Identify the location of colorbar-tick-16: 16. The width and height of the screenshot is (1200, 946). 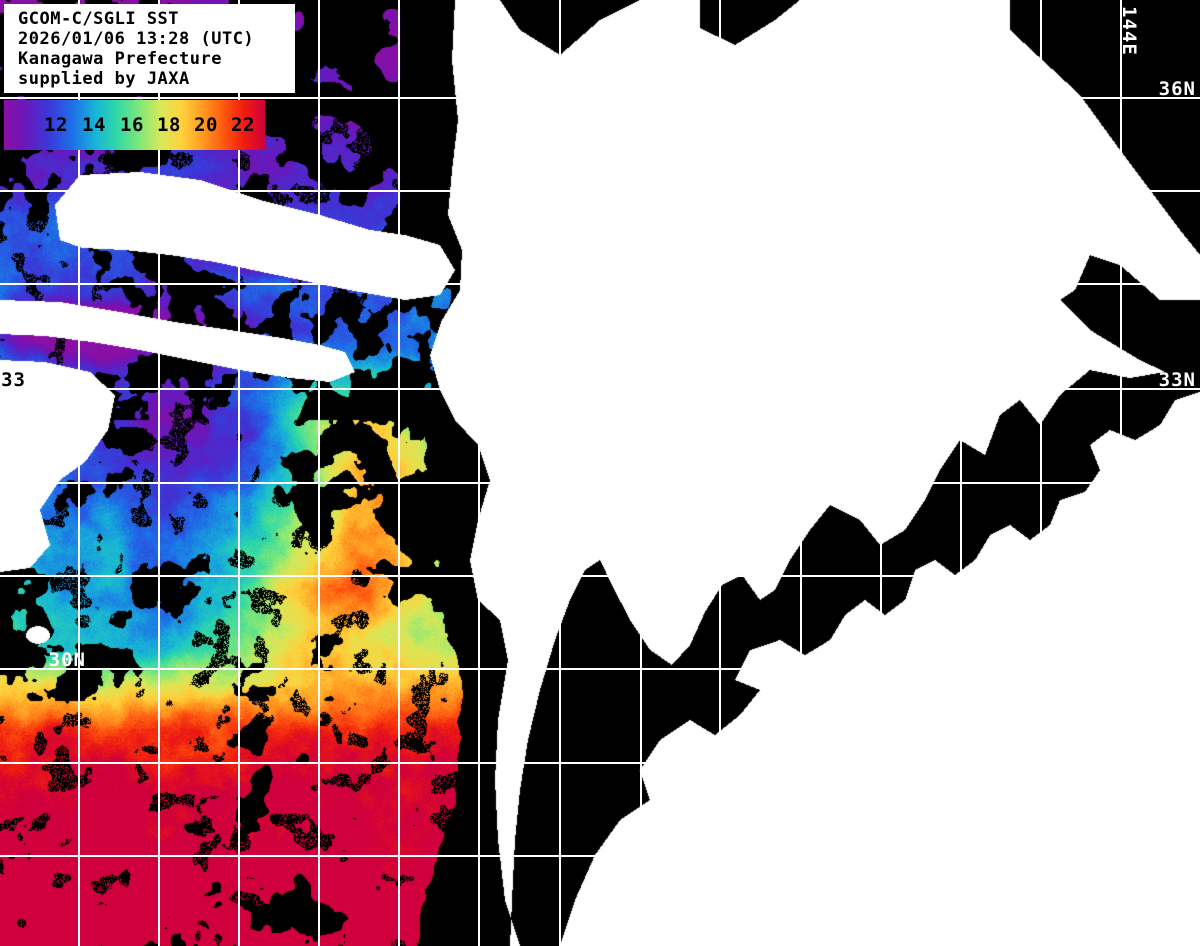
(132, 125).